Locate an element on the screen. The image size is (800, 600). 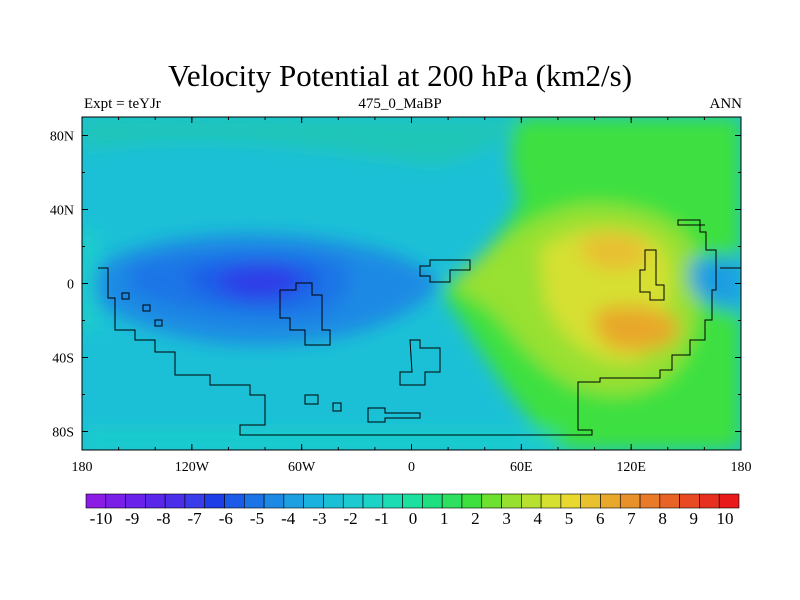
colorbar-label: 10 is located at coordinates (725, 518).